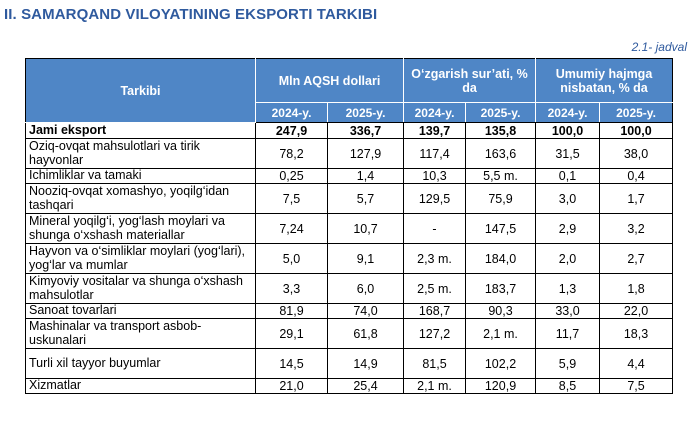 This screenshot has height=425, width=699. I want to click on value-cell: 102,2, so click(500, 363).